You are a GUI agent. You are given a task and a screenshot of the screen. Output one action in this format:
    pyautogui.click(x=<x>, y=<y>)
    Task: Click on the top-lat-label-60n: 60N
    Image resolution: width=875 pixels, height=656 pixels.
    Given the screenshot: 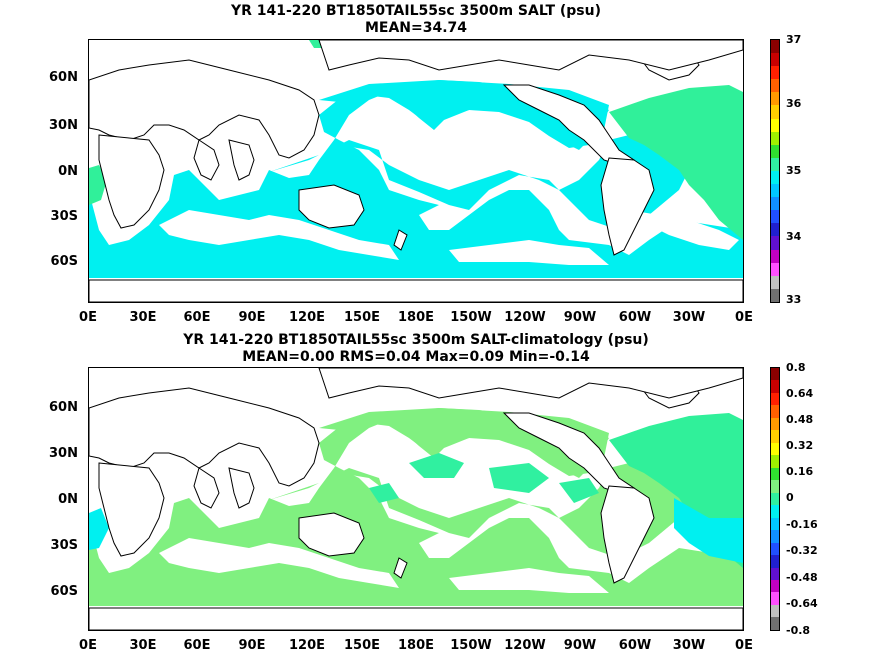 What is the action you would take?
    pyautogui.click(x=63, y=77)
    